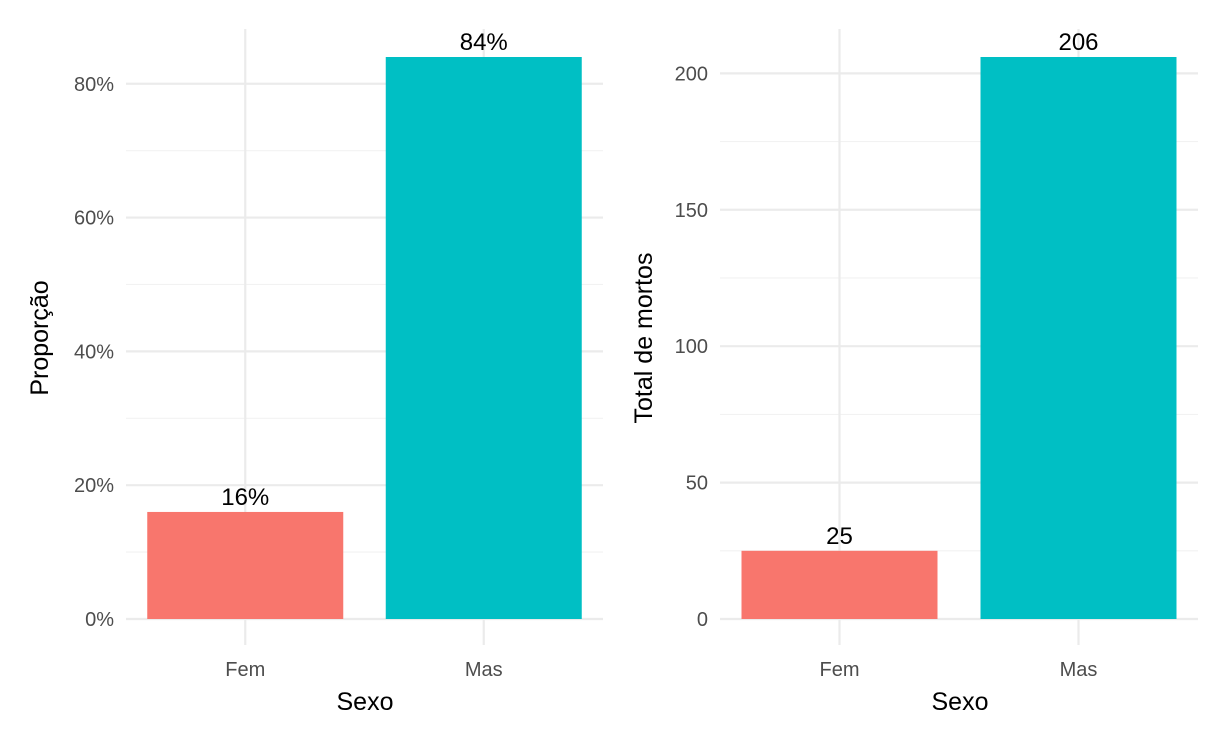  Describe the element at coordinates (94, 85) in the screenshot. I see `y-tick-label: 80%` at that location.